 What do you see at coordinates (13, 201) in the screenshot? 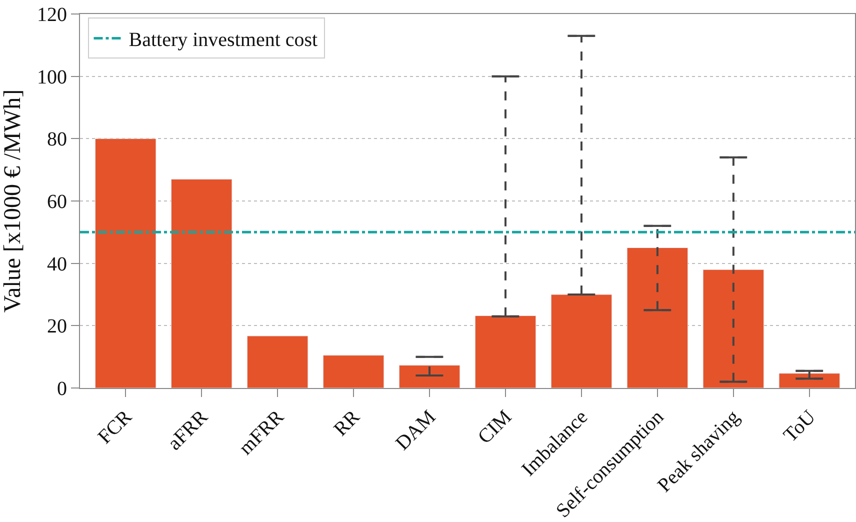
I see `y-axis-title: Value [x1000 € /MWh]` at bounding box center [13, 201].